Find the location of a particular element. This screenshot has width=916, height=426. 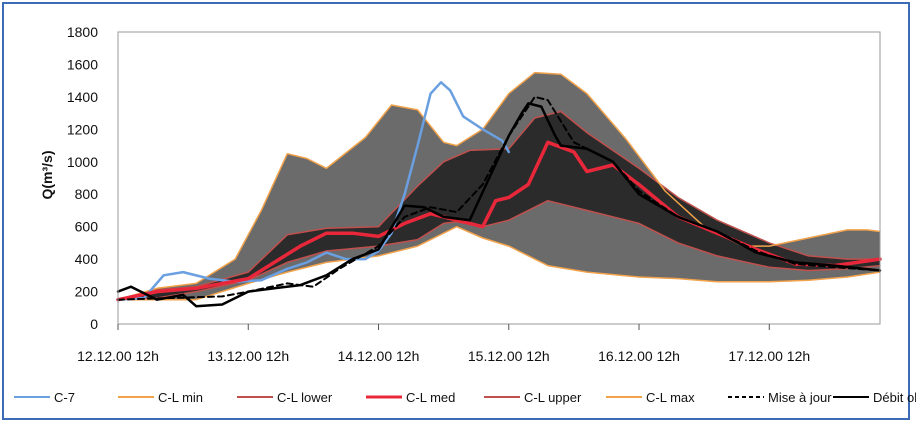

y-axis-label: Q(m³/s) is located at coordinates (47, 175).